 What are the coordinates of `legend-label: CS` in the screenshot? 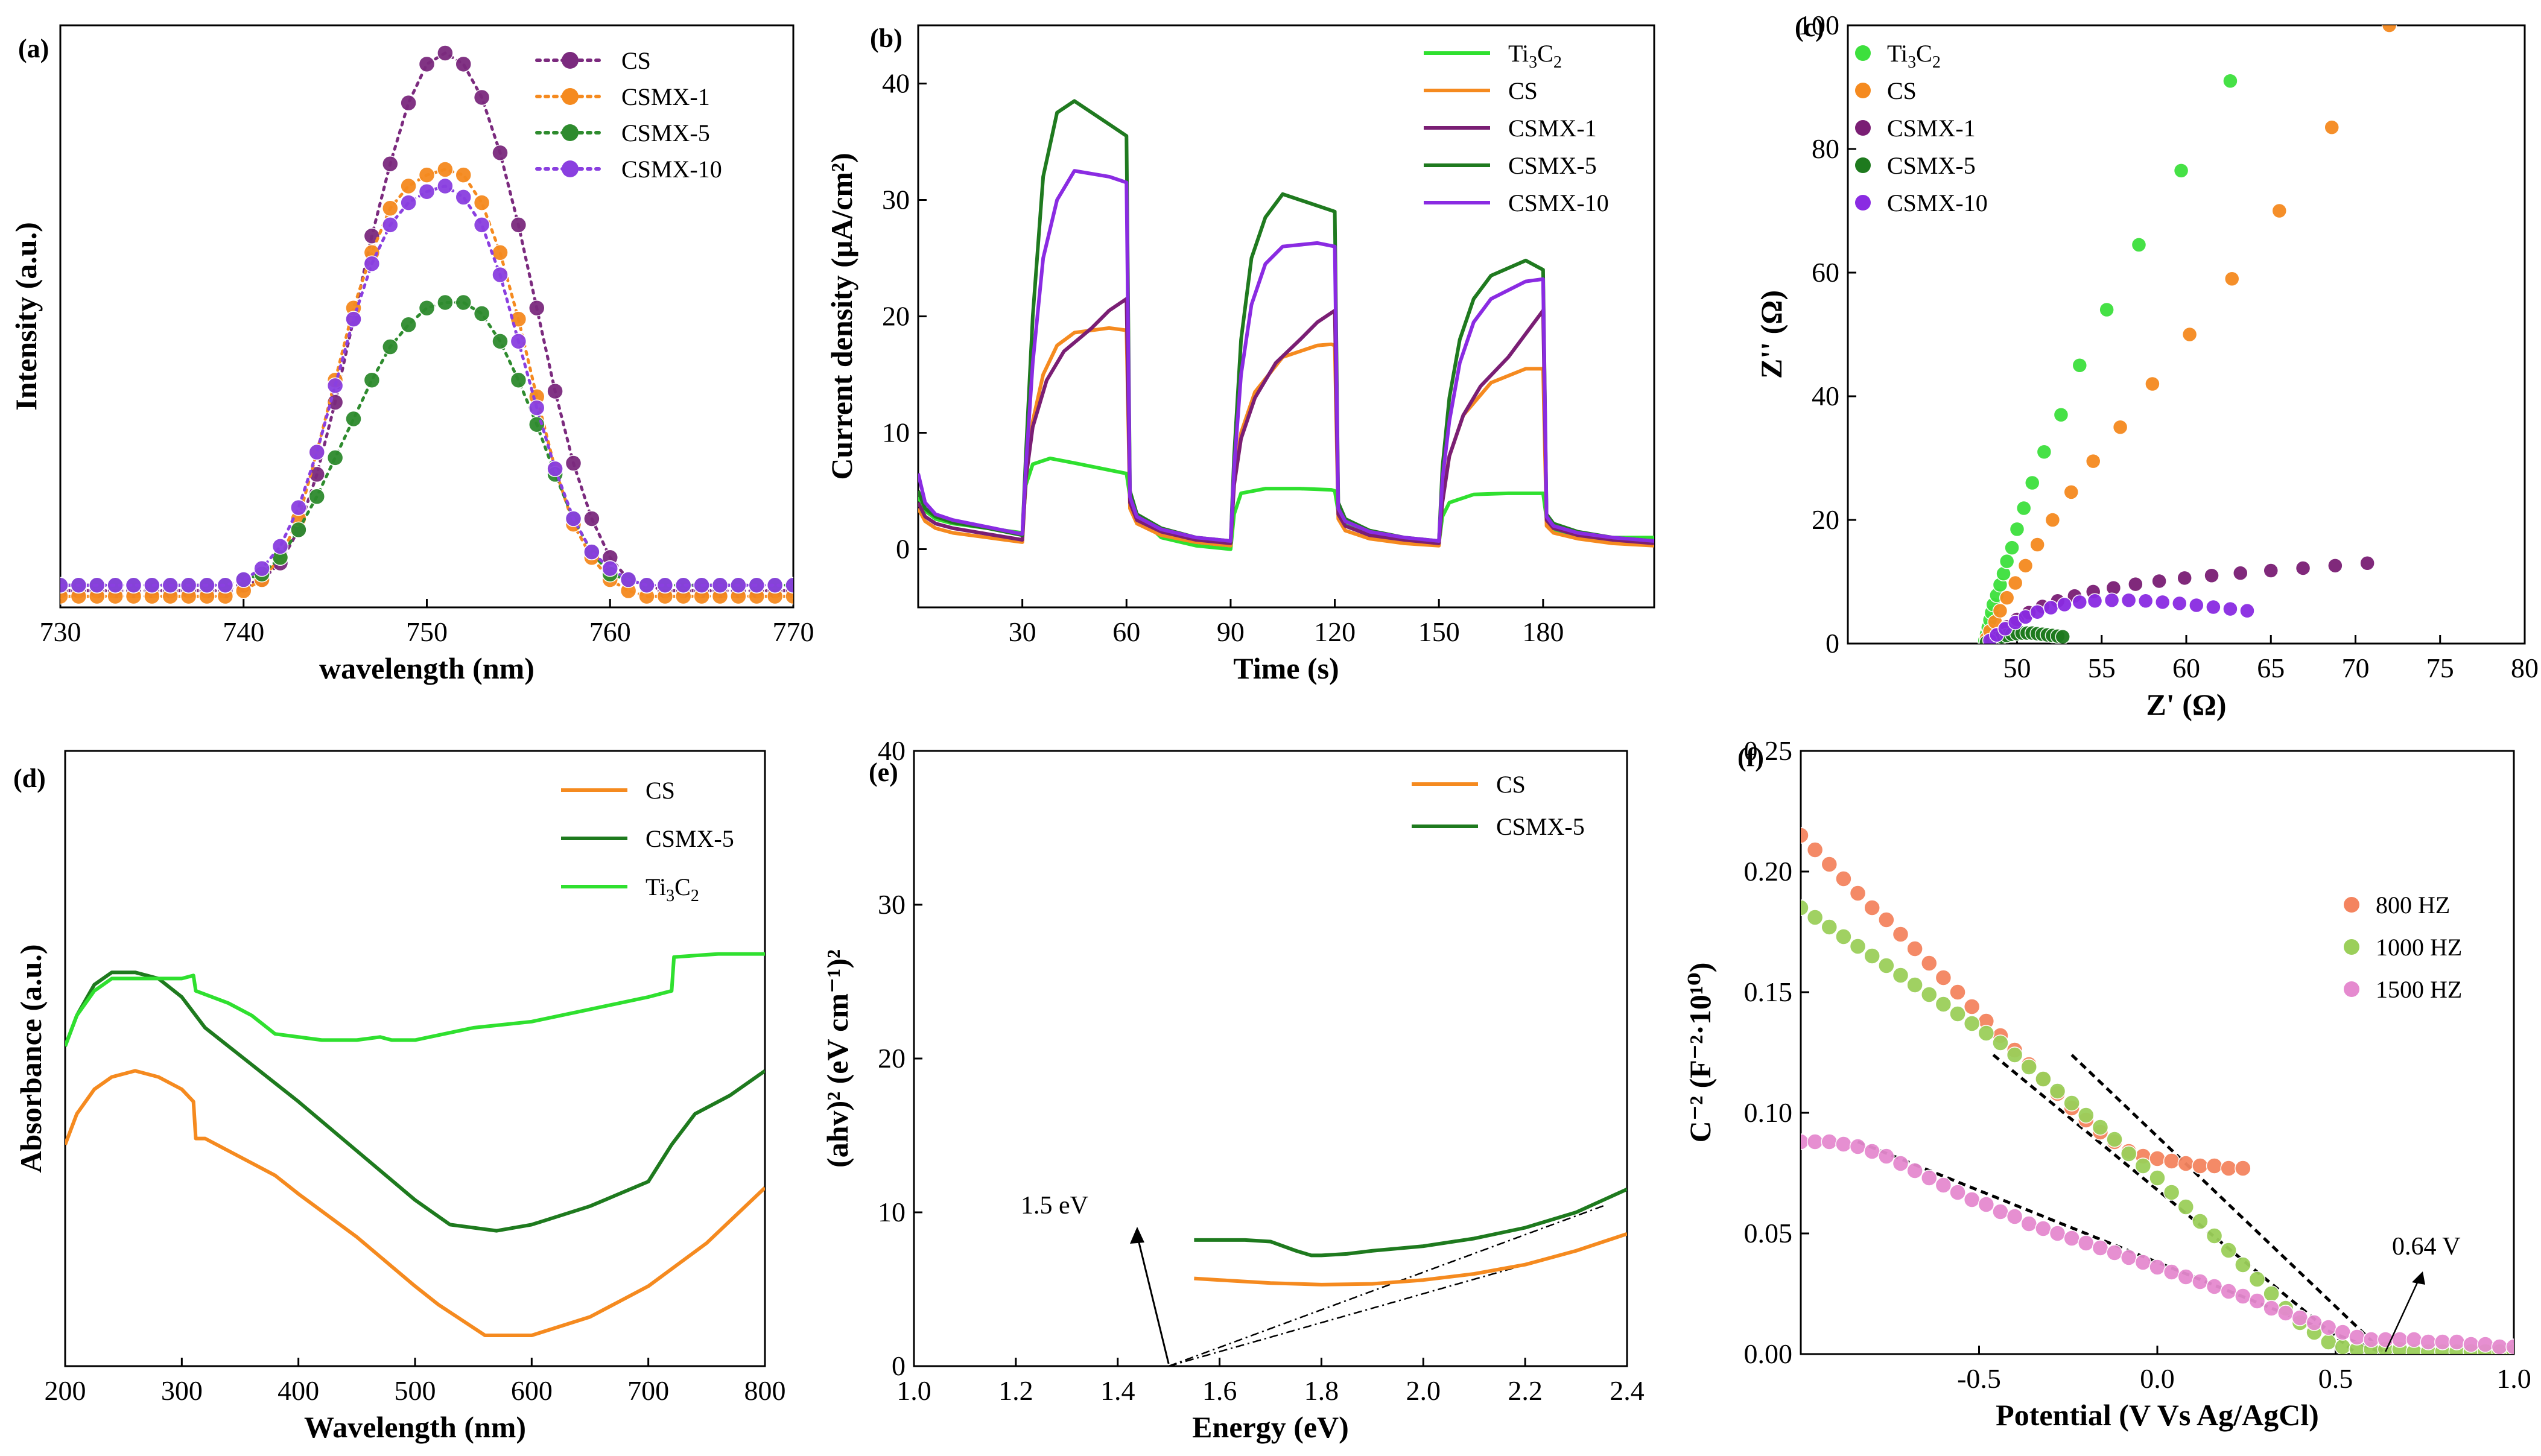 It's located at (660, 790).